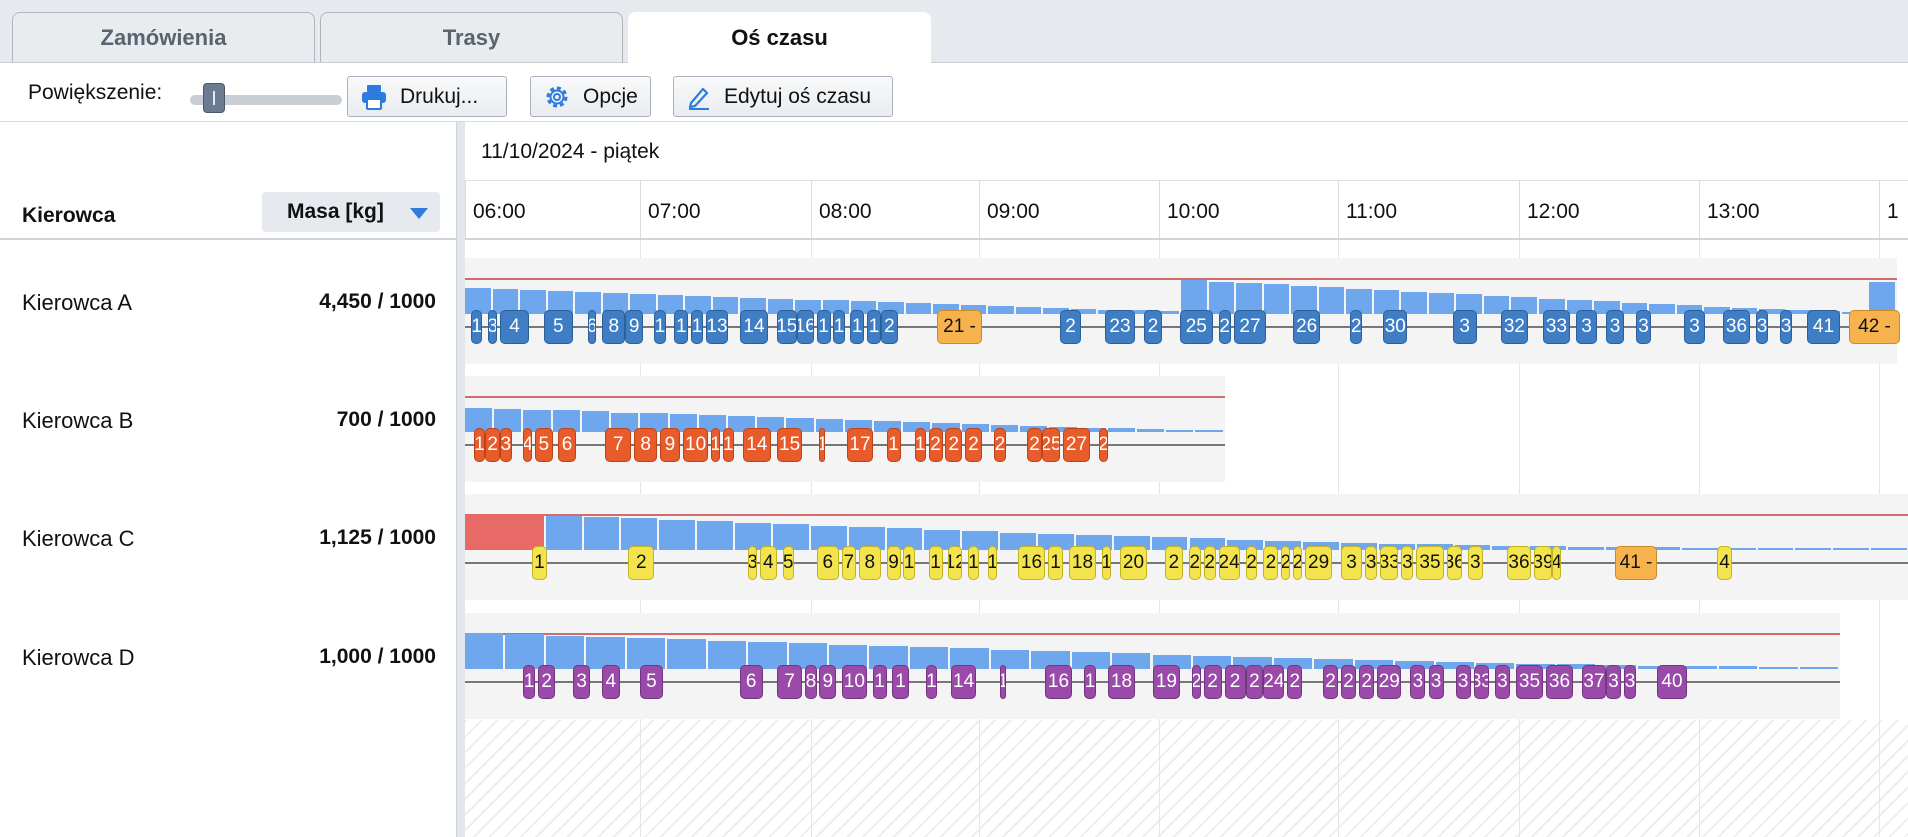 The height and width of the screenshot is (837, 1908). What do you see at coordinates (1229, 563) in the screenshot?
I see `stop-block: 24` at bounding box center [1229, 563].